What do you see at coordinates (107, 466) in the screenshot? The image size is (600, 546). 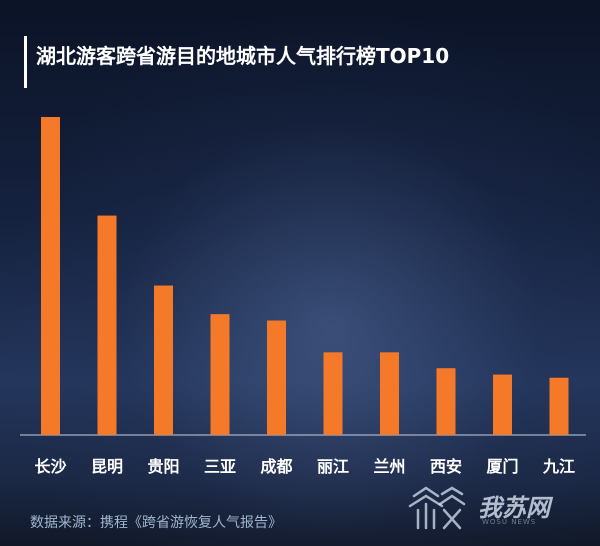 I see `category-label-1: 昆明` at bounding box center [107, 466].